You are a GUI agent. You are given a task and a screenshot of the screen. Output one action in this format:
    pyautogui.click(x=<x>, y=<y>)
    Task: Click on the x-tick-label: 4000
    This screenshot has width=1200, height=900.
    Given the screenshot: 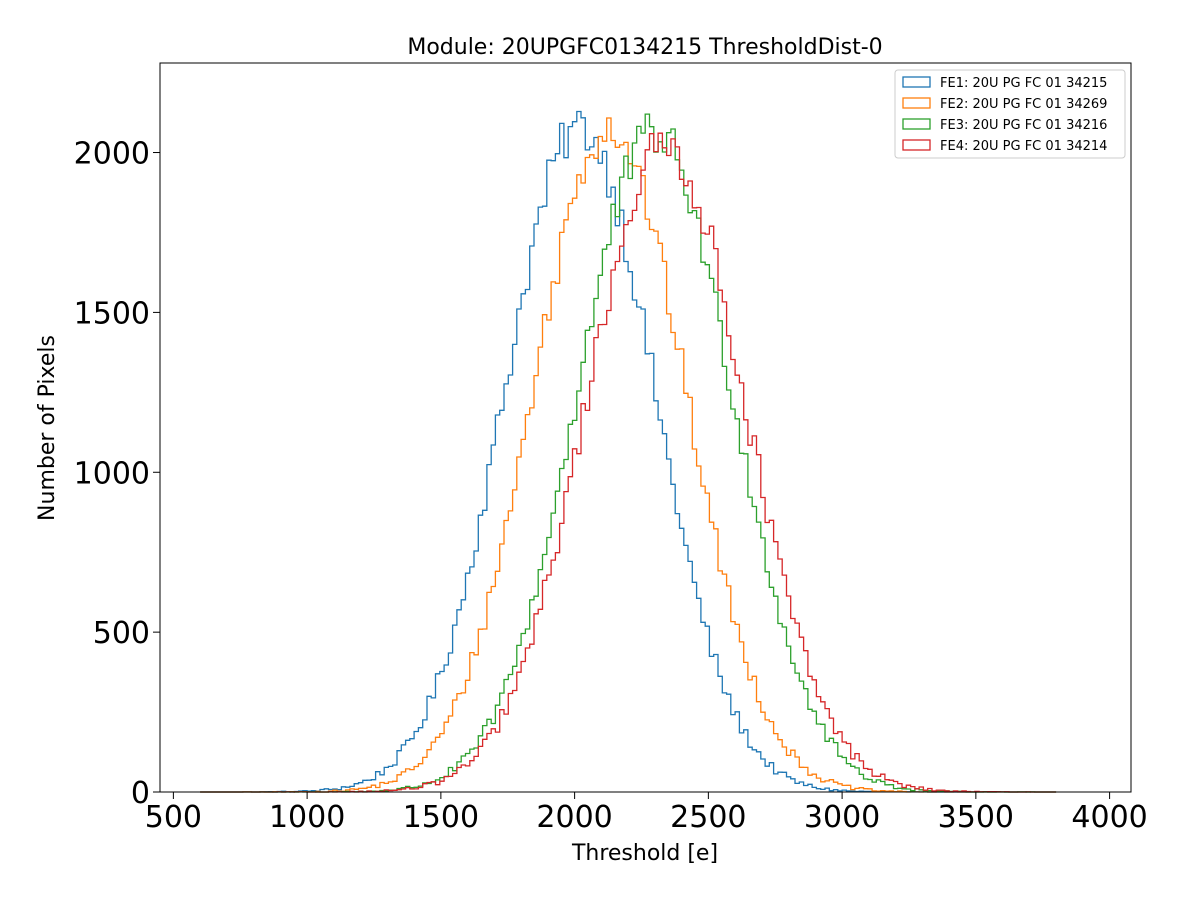 What is the action you would take?
    pyautogui.click(x=1109, y=817)
    